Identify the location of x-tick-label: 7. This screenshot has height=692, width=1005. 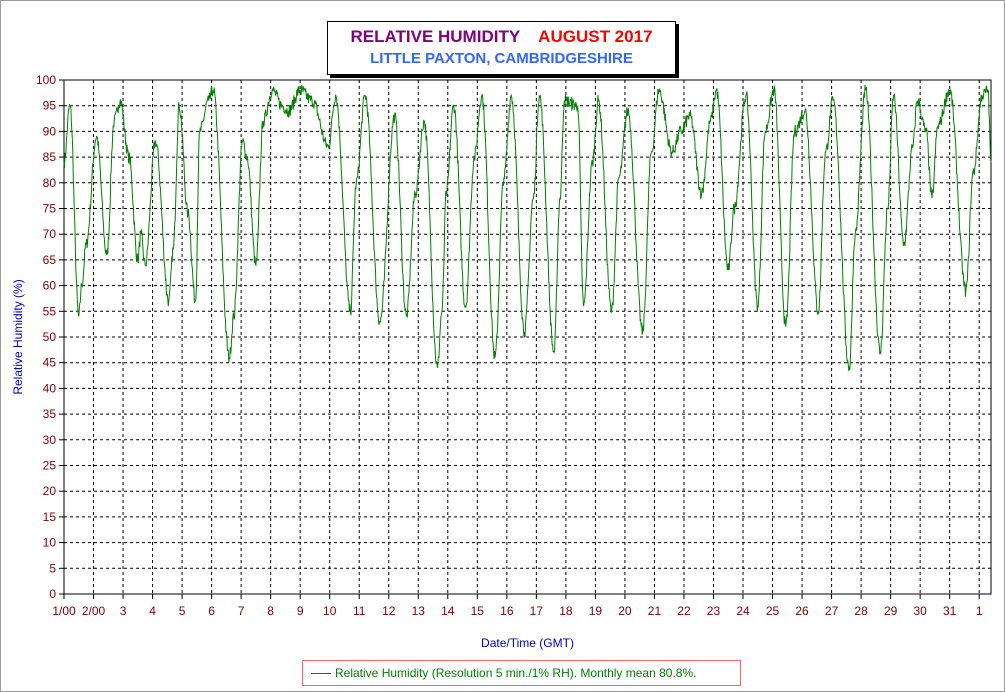
(241, 611).